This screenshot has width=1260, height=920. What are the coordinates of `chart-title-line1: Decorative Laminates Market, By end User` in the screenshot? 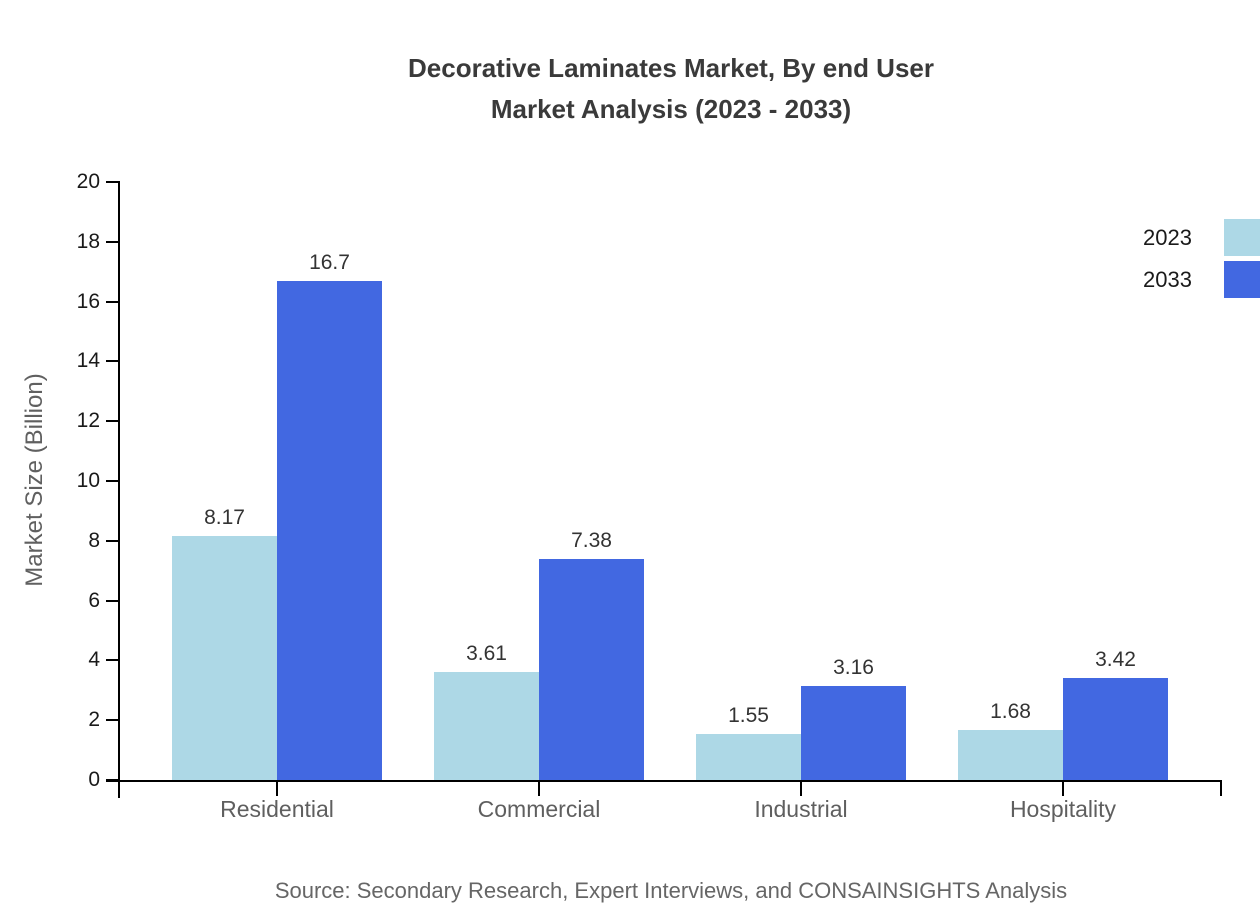 It's located at (671, 68).